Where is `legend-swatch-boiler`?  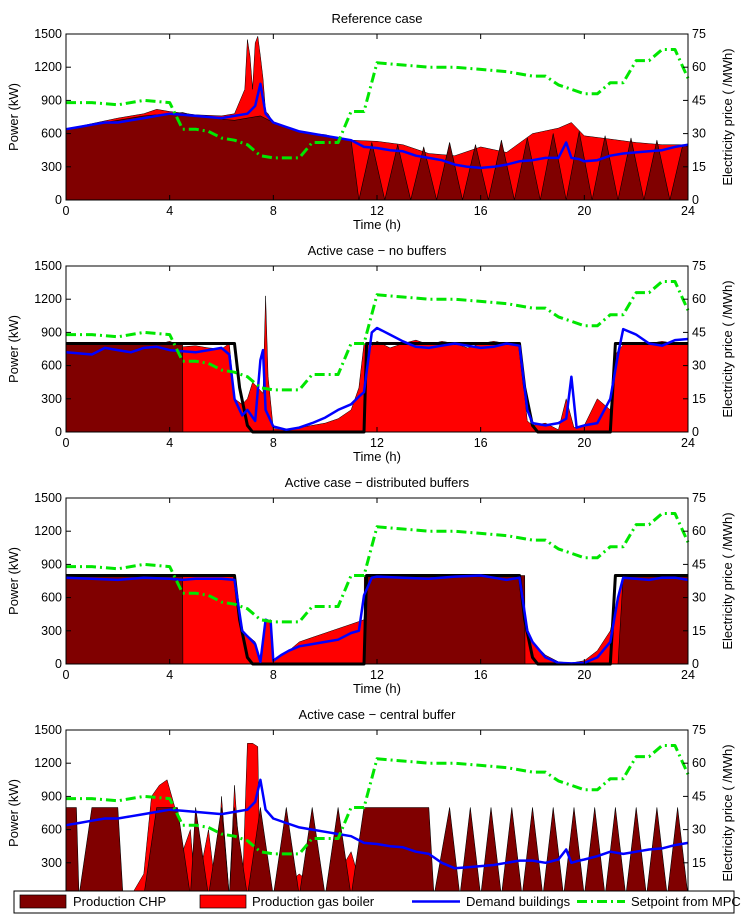 legend-swatch-boiler is located at coordinates (223, 901).